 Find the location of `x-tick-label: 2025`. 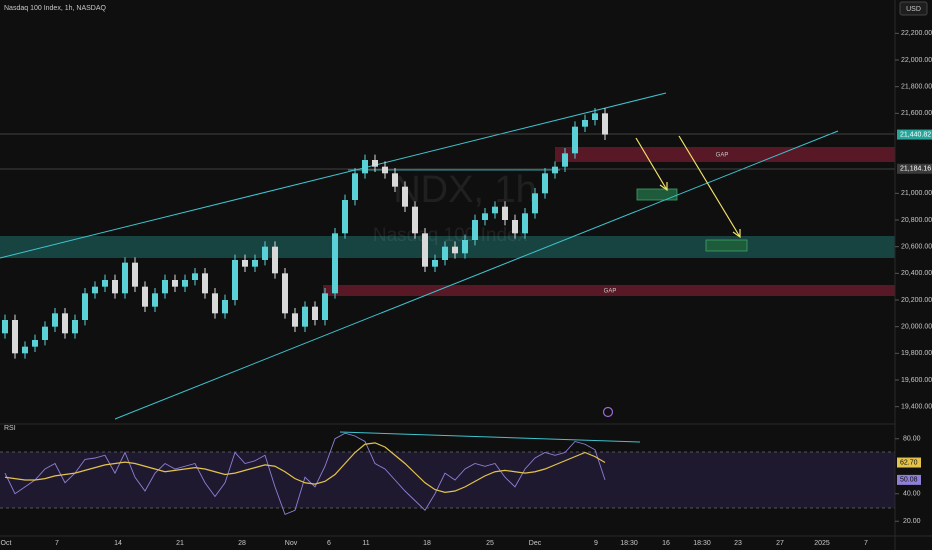

x-tick-label: 2025 is located at coordinates (822, 543).